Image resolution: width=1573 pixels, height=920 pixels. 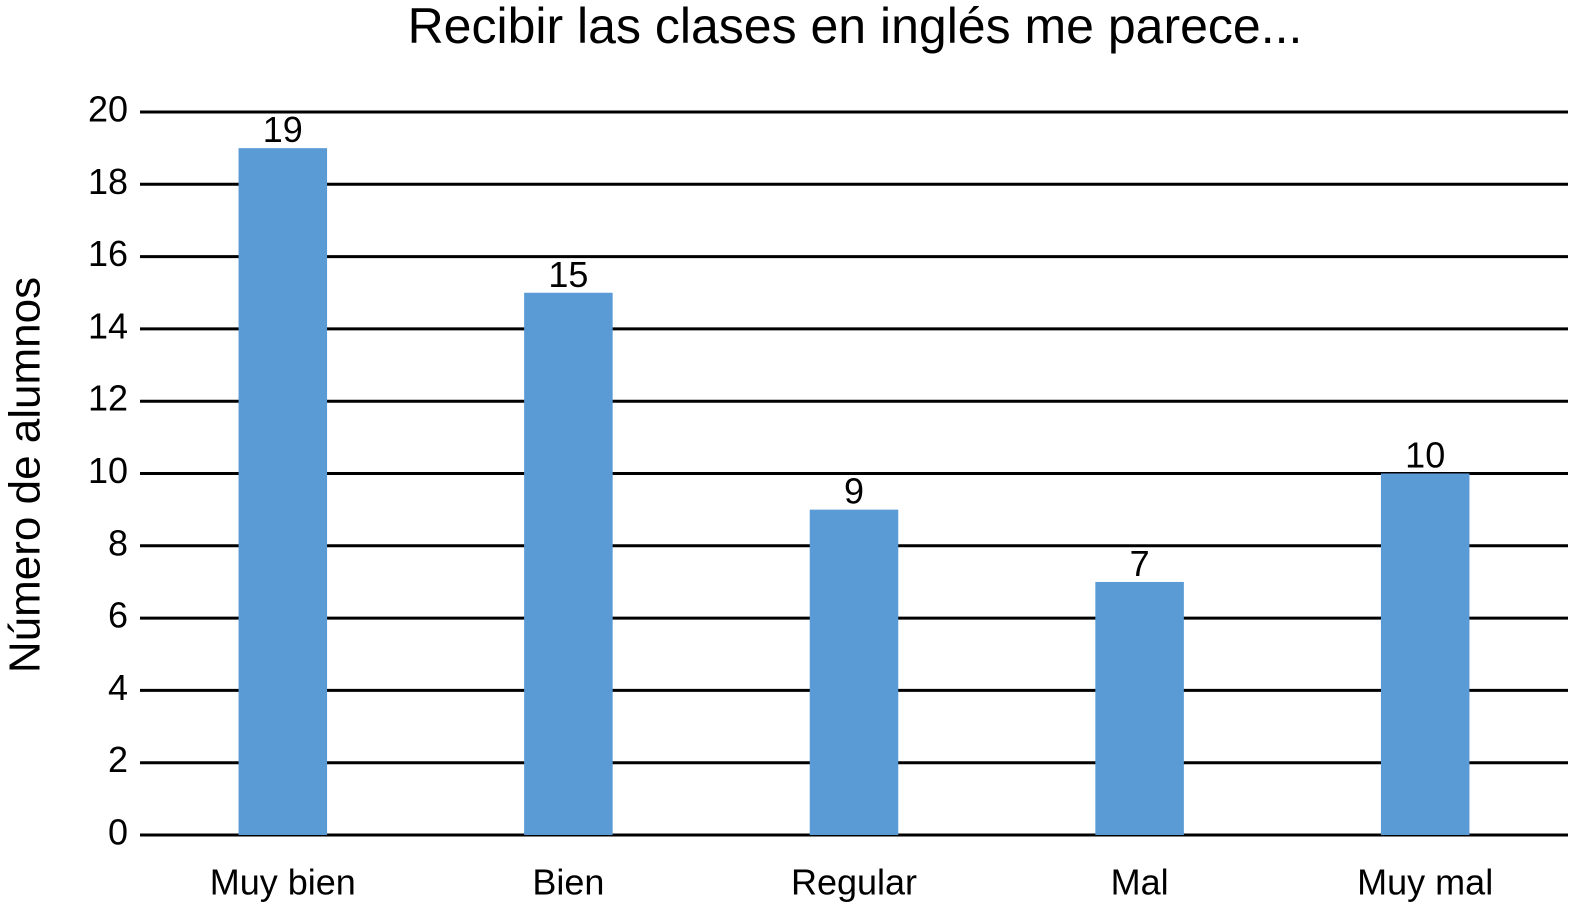 What do you see at coordinates (1425, 882) in the screenshot?
I see `x-tick-label: Muy mal` at bounding box center [1425, 882].